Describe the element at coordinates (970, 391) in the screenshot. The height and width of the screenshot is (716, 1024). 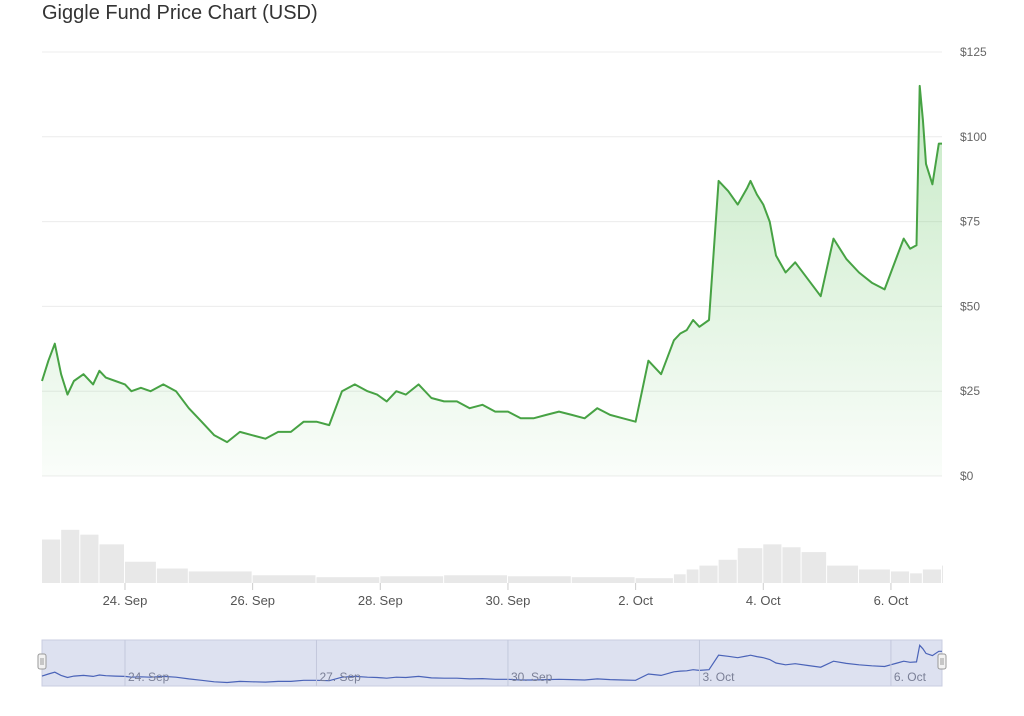
I see `y-tick-label: $25` at that location.